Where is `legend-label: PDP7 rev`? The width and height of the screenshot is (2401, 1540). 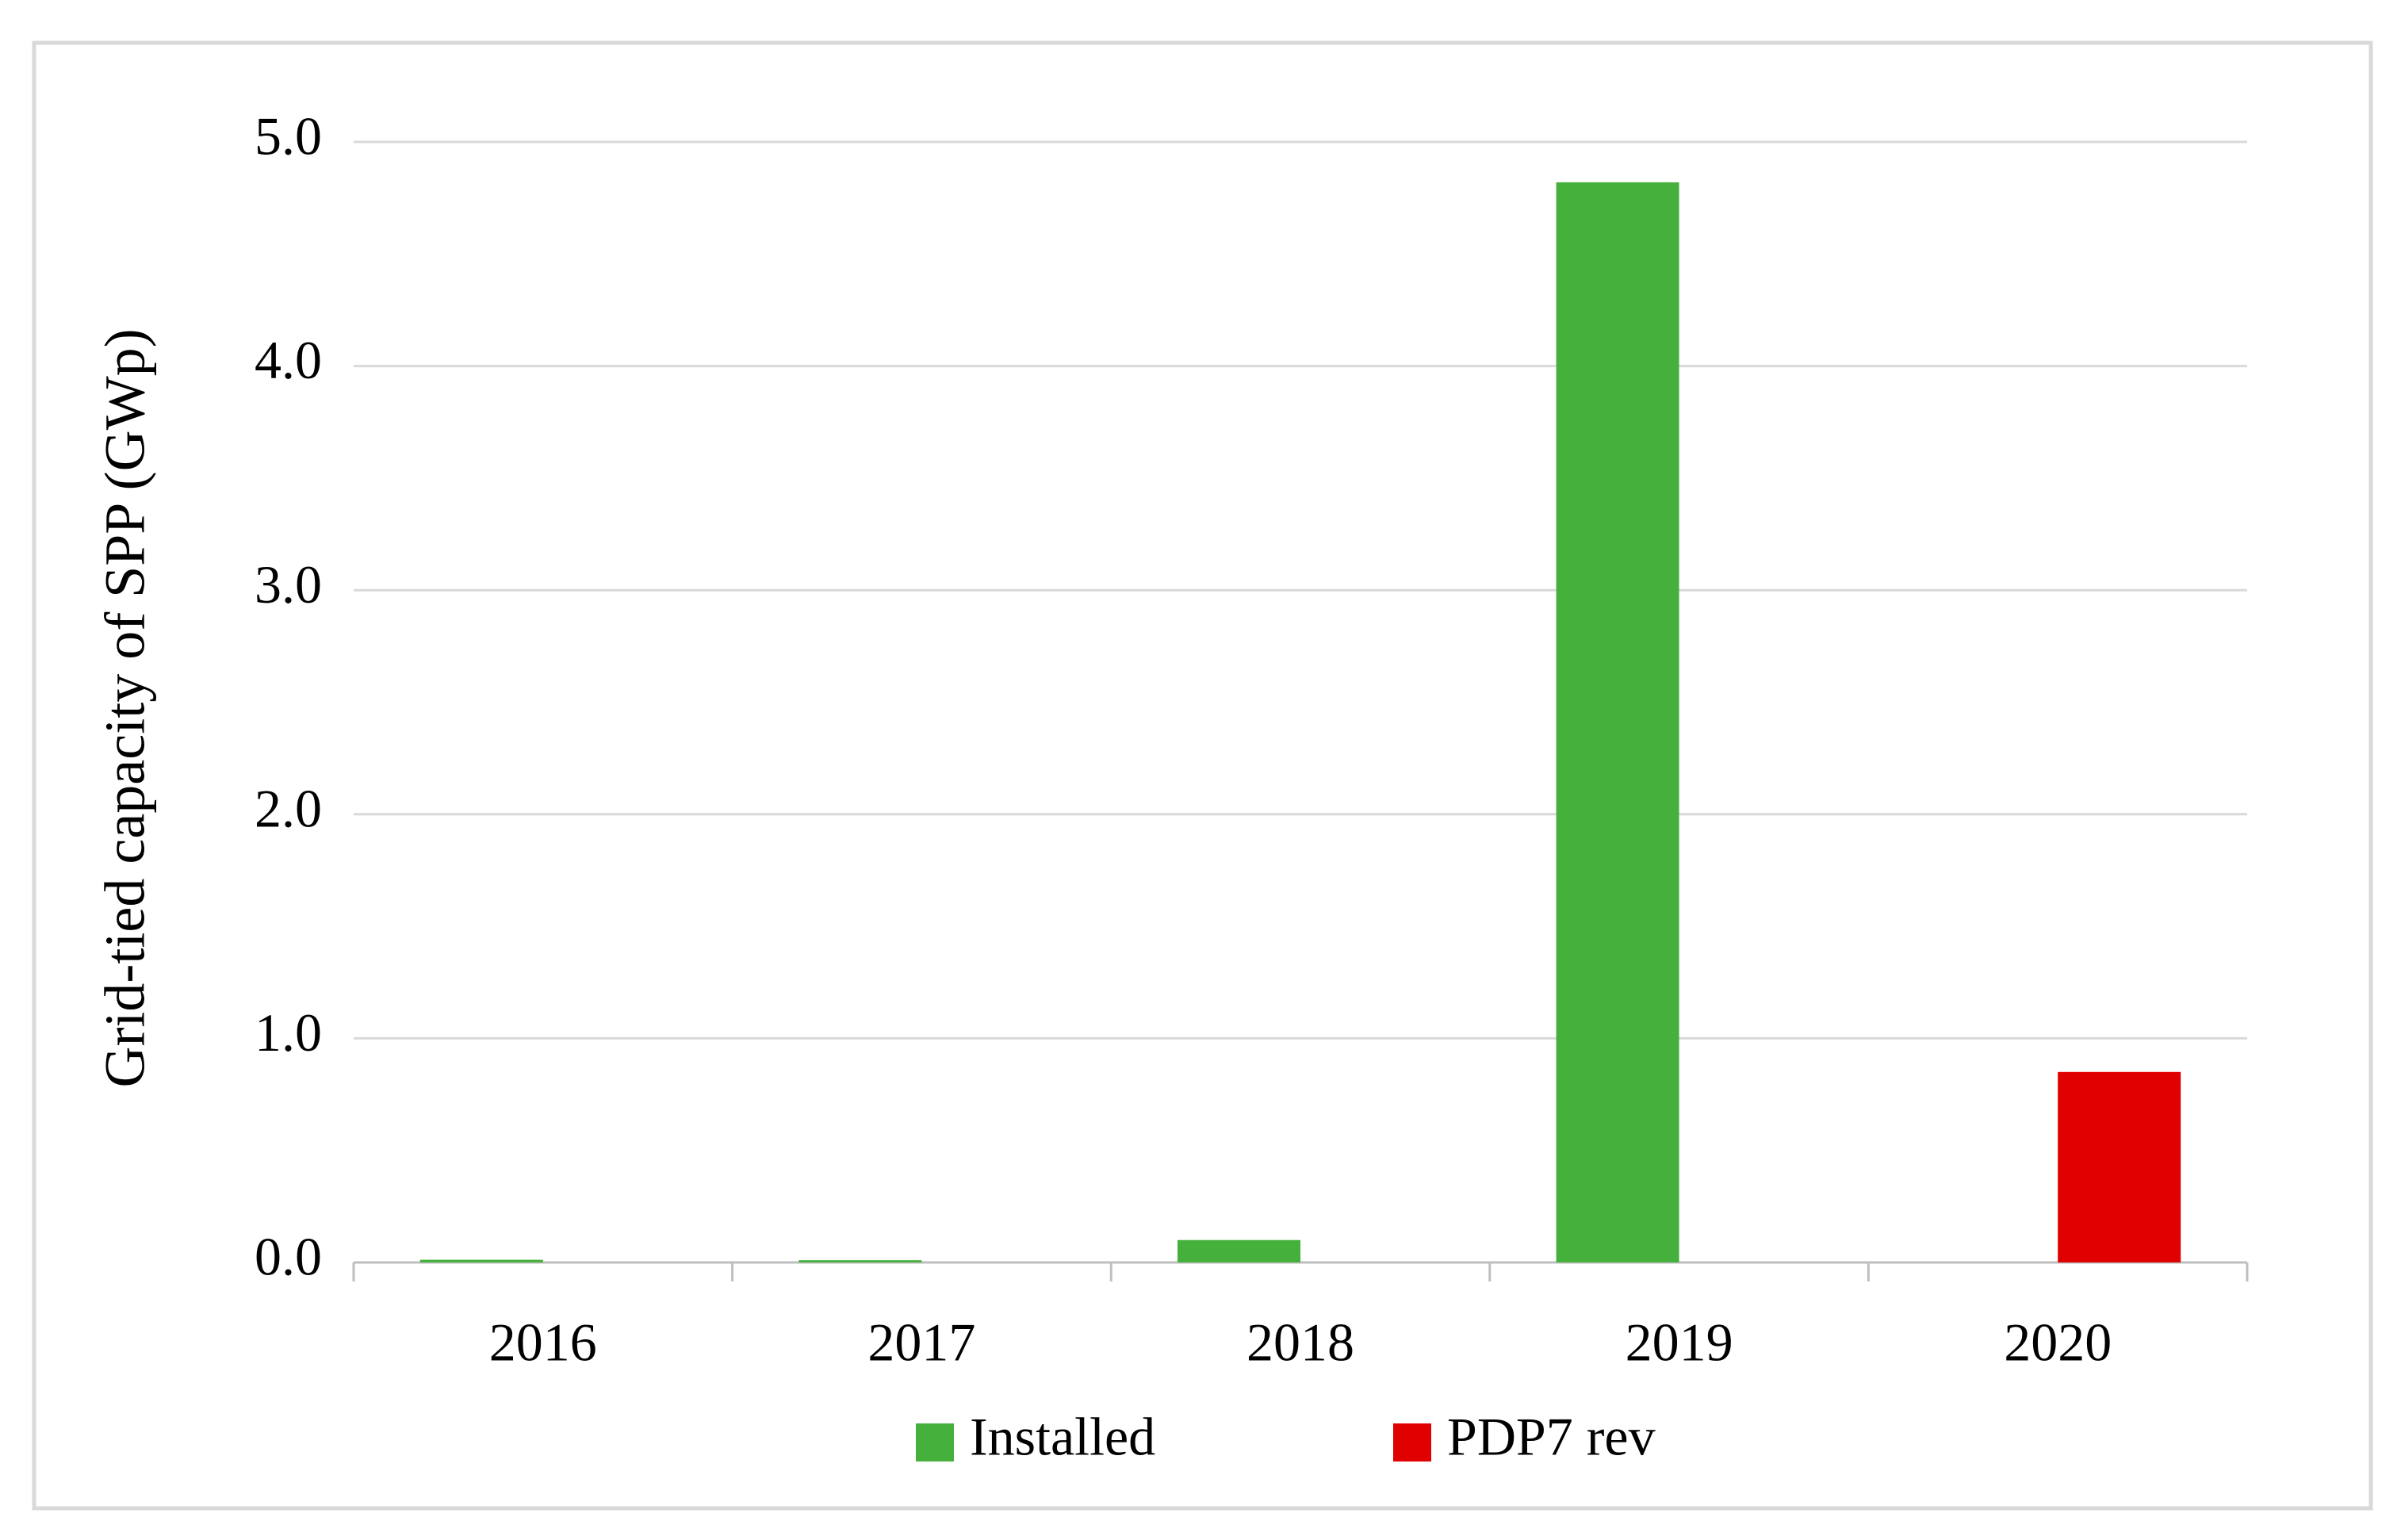 legend-label: PDP7 rev is located at coordinates (1551, 1437).